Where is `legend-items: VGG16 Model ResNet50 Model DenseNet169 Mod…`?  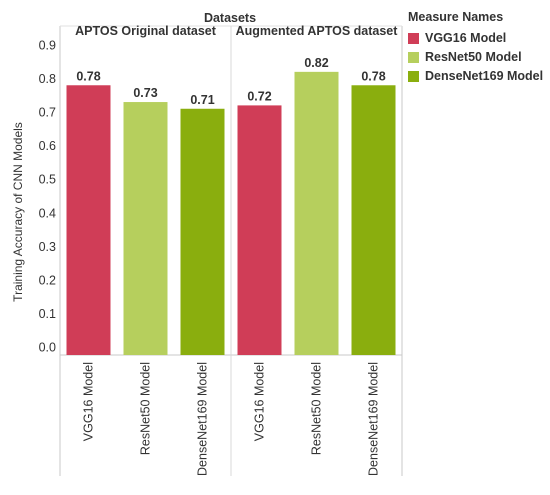 legend-items: VGG16 Model ResNet50 Model DenseNet169 Mod… is located at coordinates (478, 57).